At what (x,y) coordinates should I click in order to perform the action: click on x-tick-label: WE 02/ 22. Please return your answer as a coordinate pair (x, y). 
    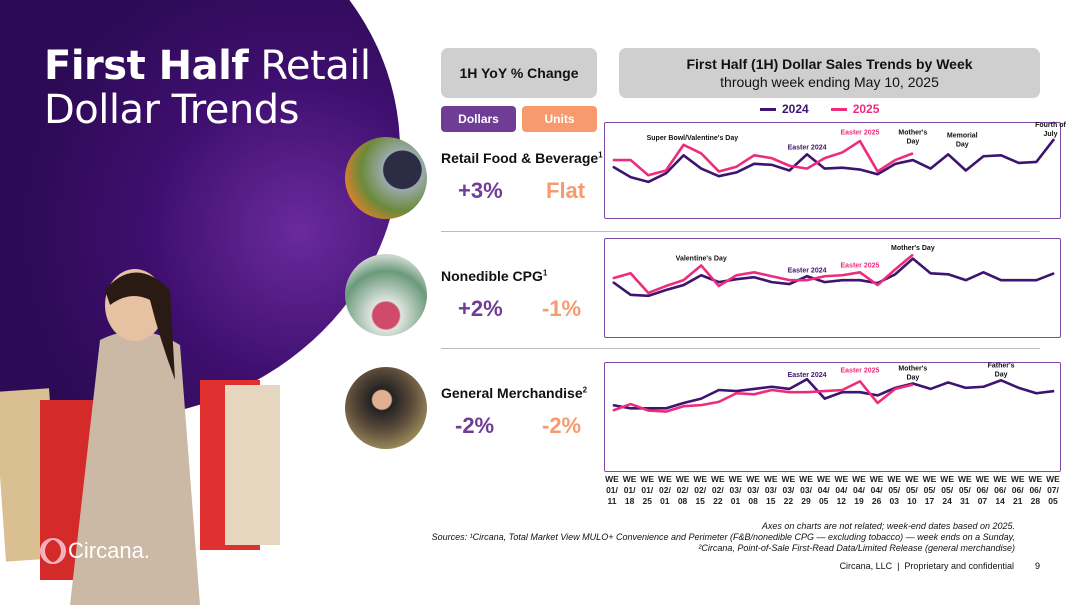
    Looking at the image, I should click on (717, 490).